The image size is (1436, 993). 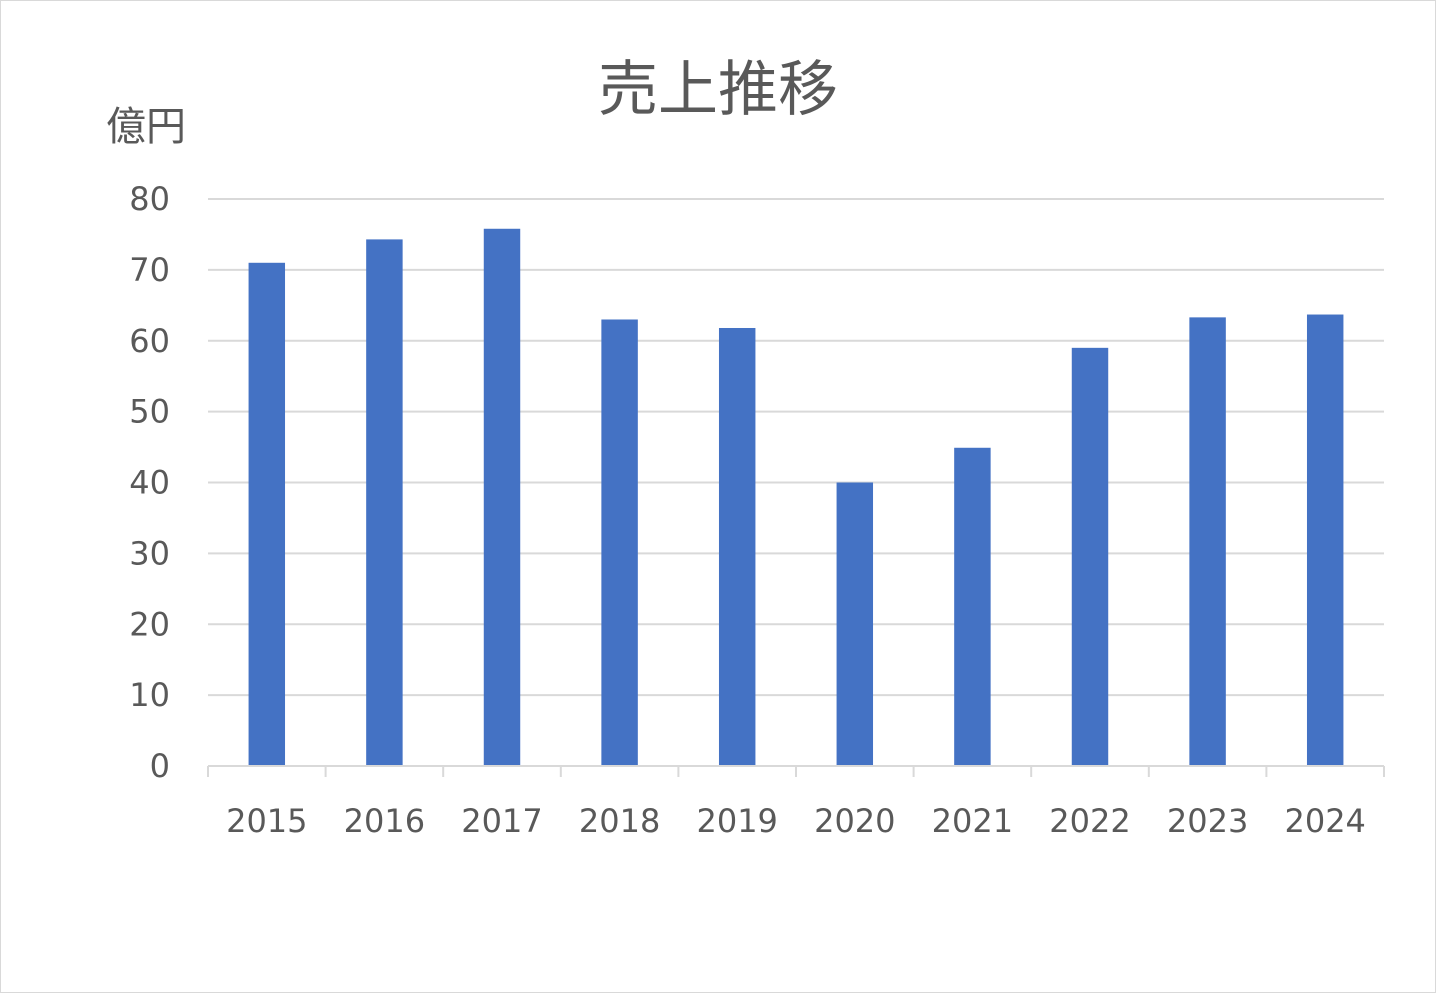 I want to click on x-tick-label: 2022, so click(x=1089, y=821).